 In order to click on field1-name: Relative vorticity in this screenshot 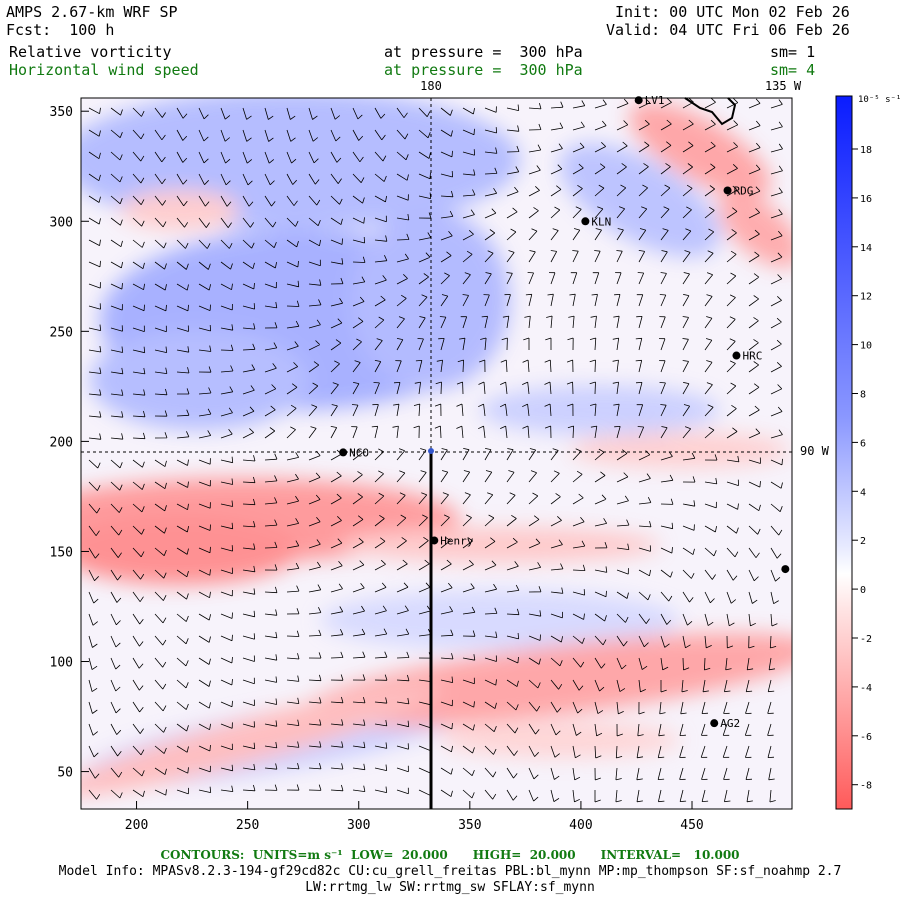, I will do `click(90, 52)`.